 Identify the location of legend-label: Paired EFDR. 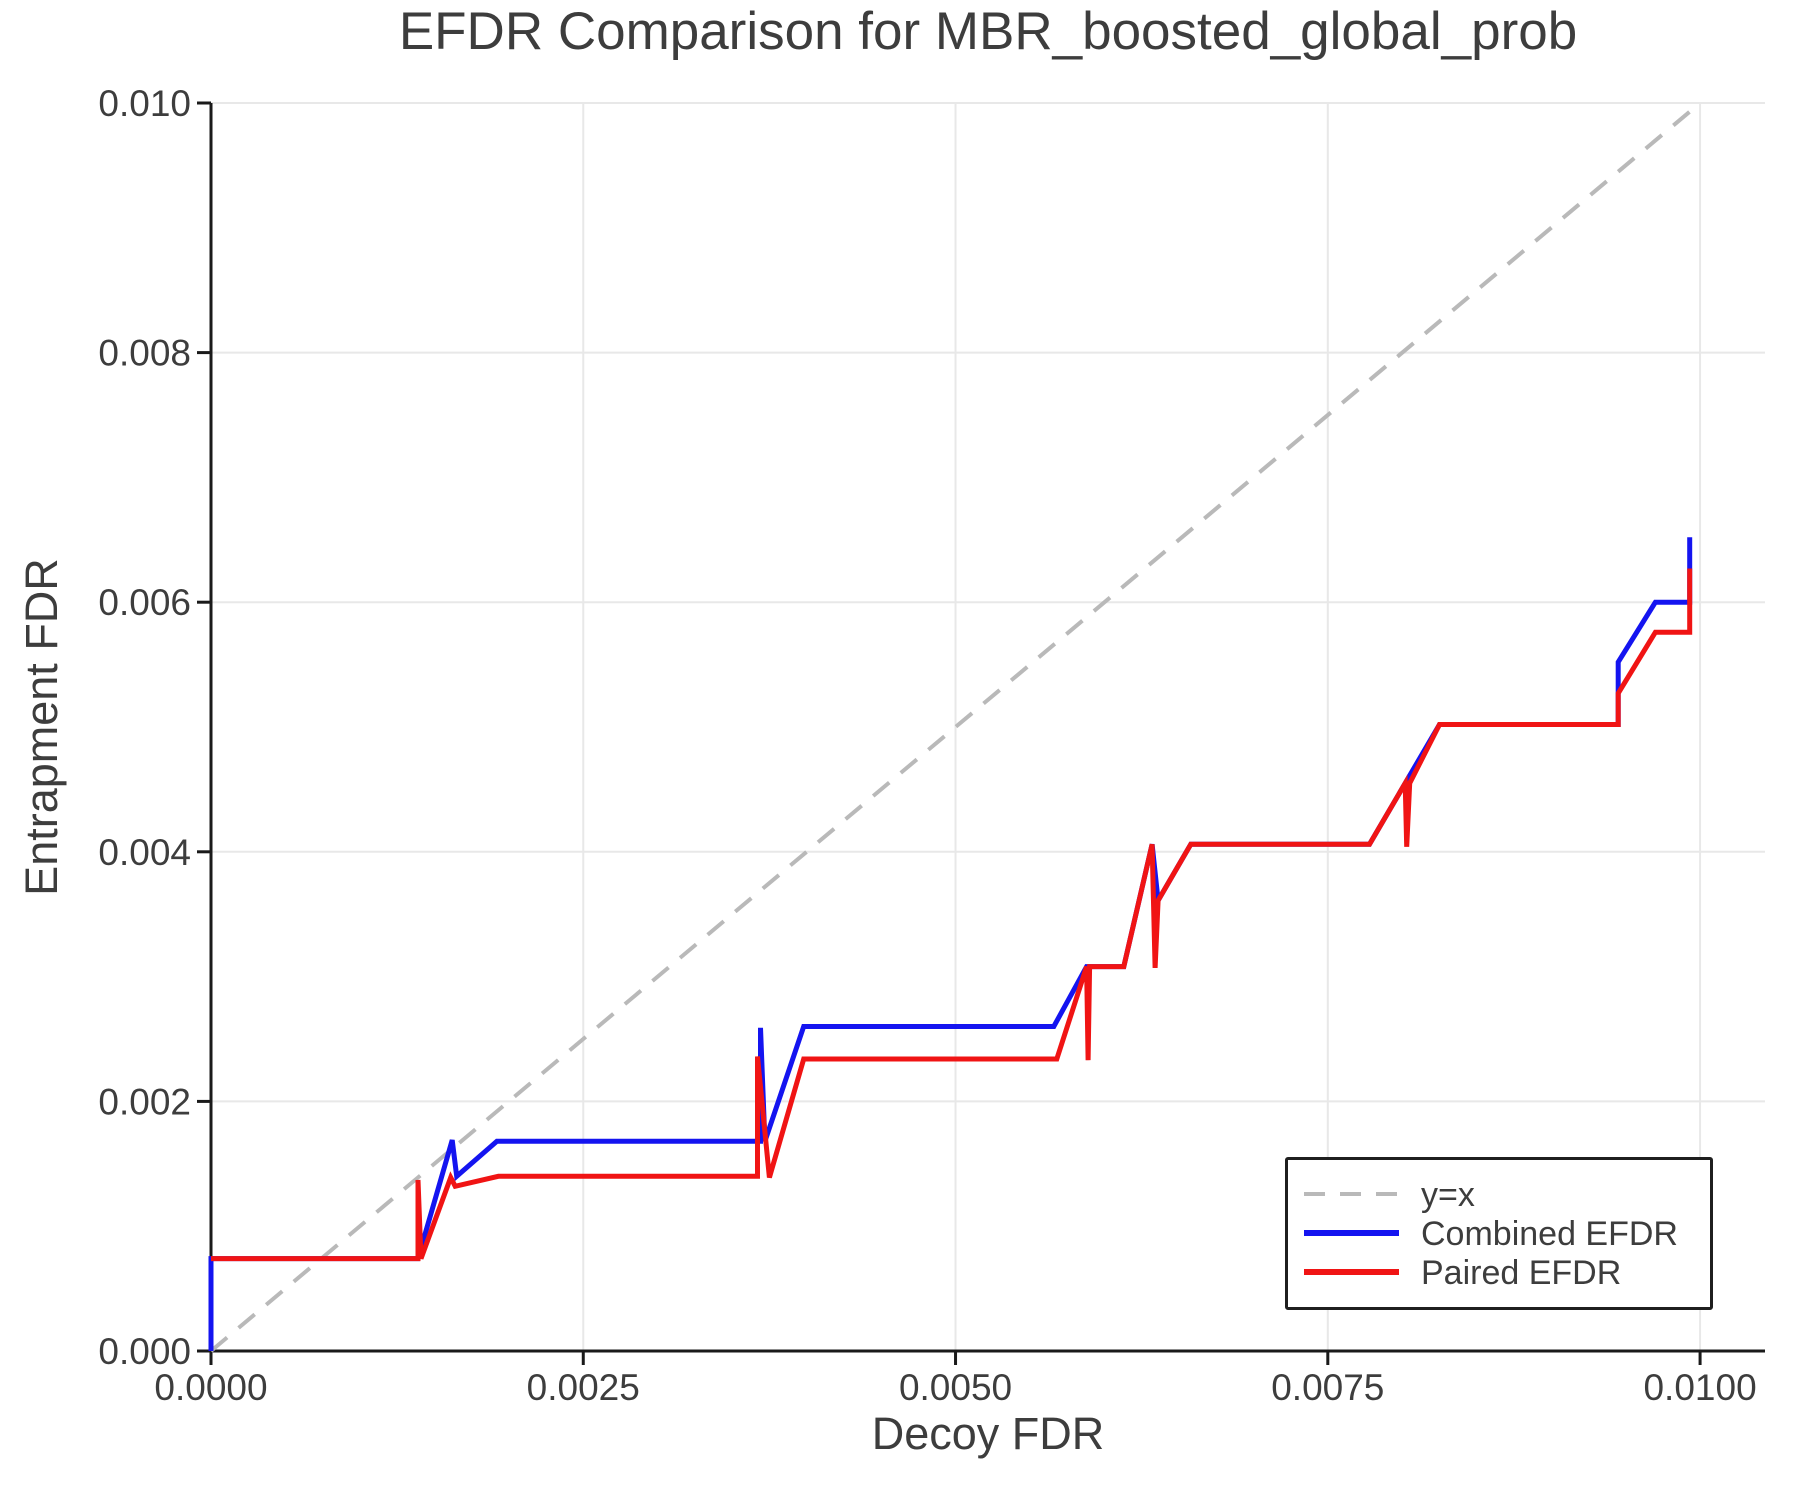
(1521, 1272).